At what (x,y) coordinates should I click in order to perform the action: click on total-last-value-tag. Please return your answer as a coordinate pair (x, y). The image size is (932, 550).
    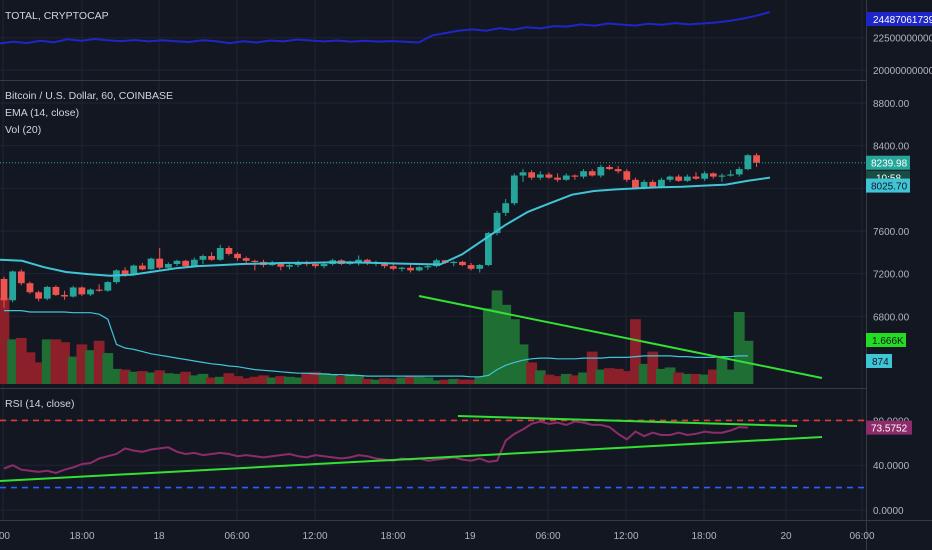
    Looking at the image, I should click on (899, 19).